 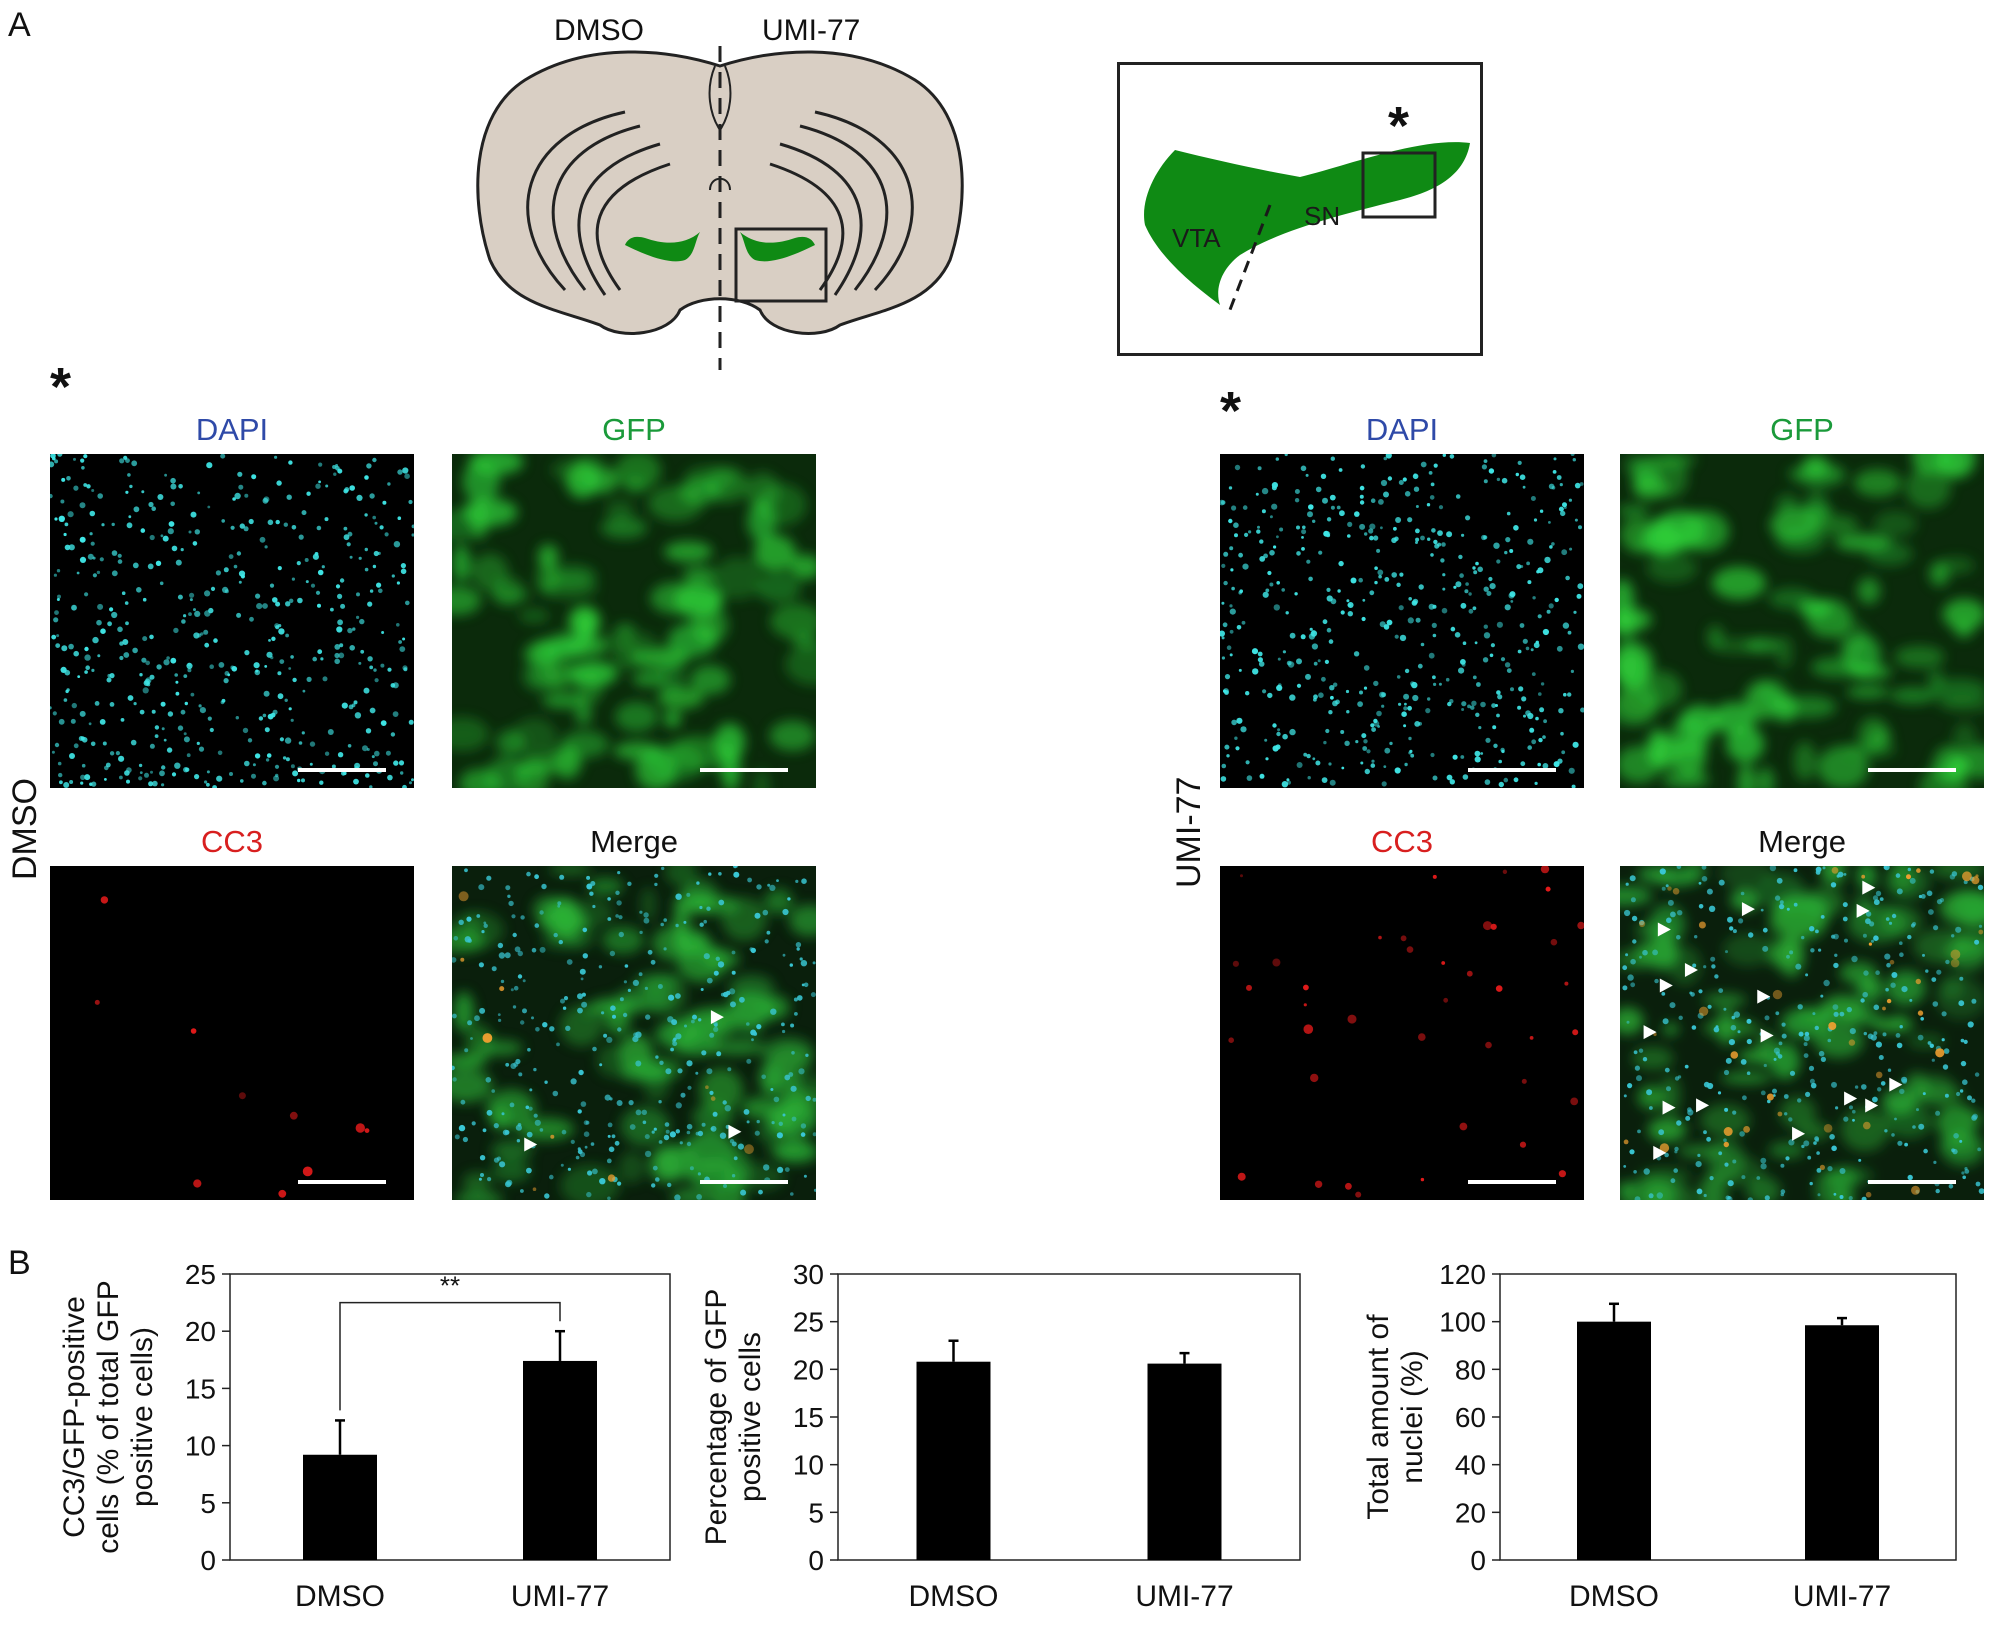 What do you see at coordinates (1802, 841) in the screenshot?
I see `right-merge-label: Merge` at bounding box center [1802, 841].